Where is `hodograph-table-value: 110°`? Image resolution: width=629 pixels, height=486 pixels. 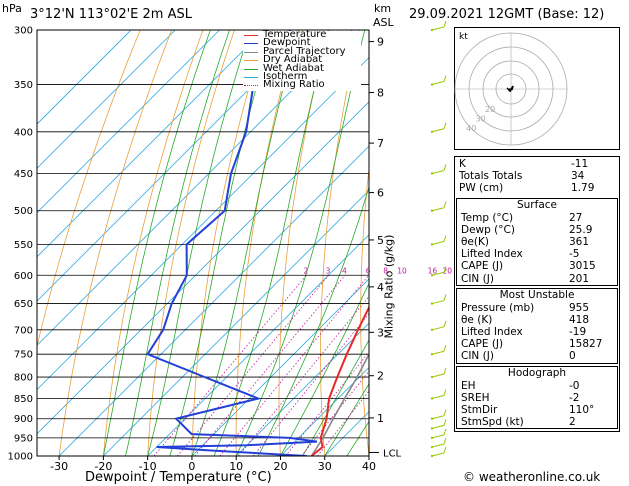 hodograph-table-value: 110° is located at coordinates (582, 410).